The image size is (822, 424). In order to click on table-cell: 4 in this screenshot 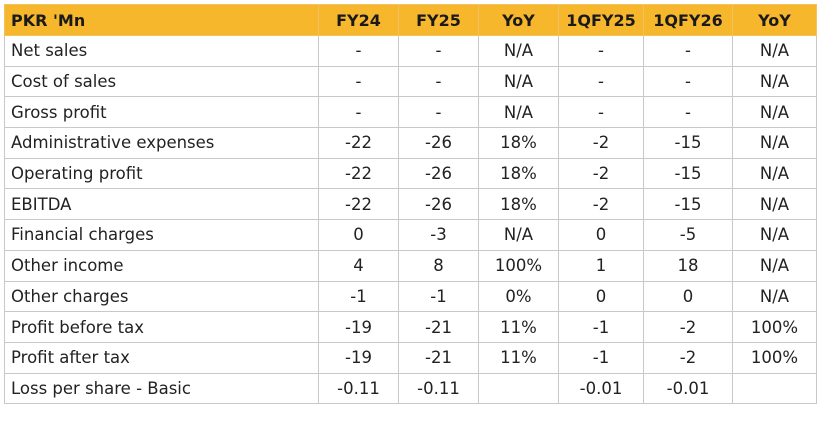, I will do `click(358, 265)`.